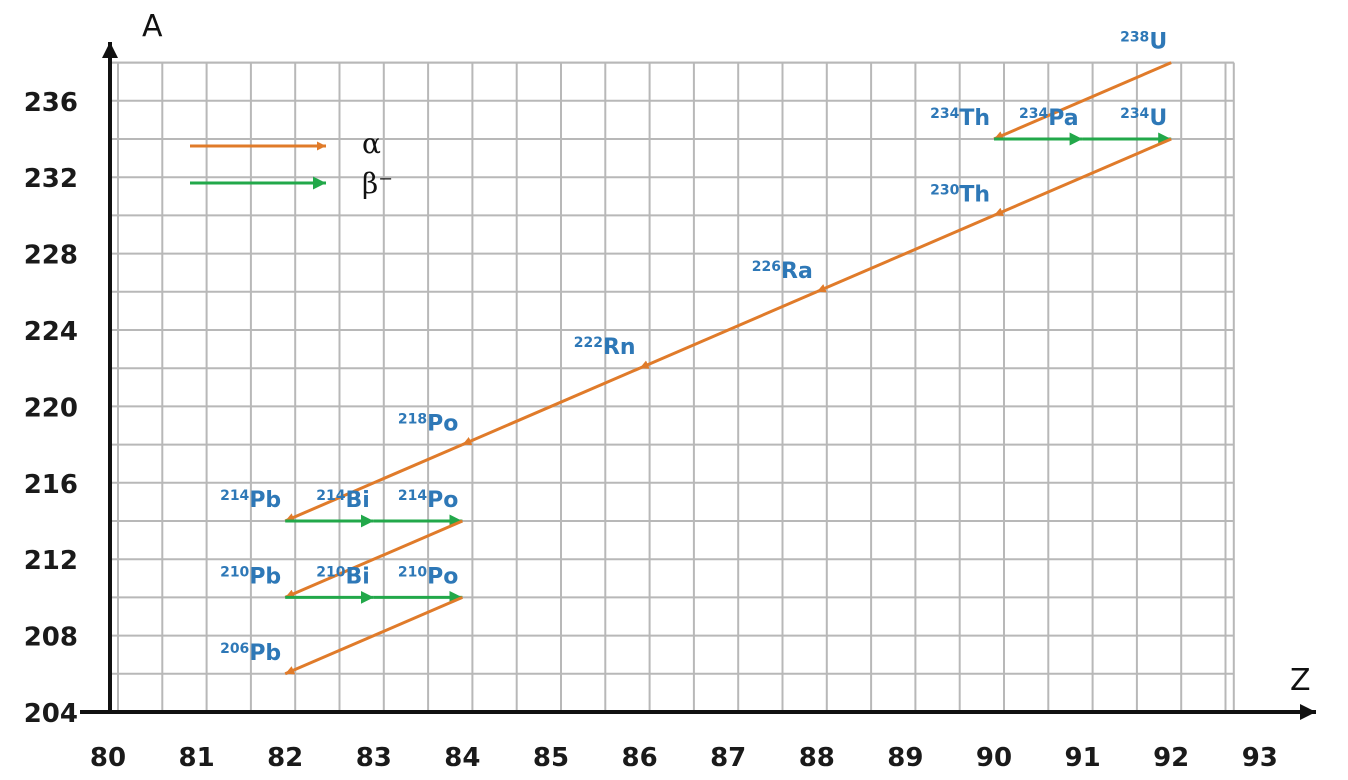 This screenshot has height=780, width=1348. Describe the element at coordinates (1300, 680) in the screenshot. I see `x-axis-title: Z` at that location.